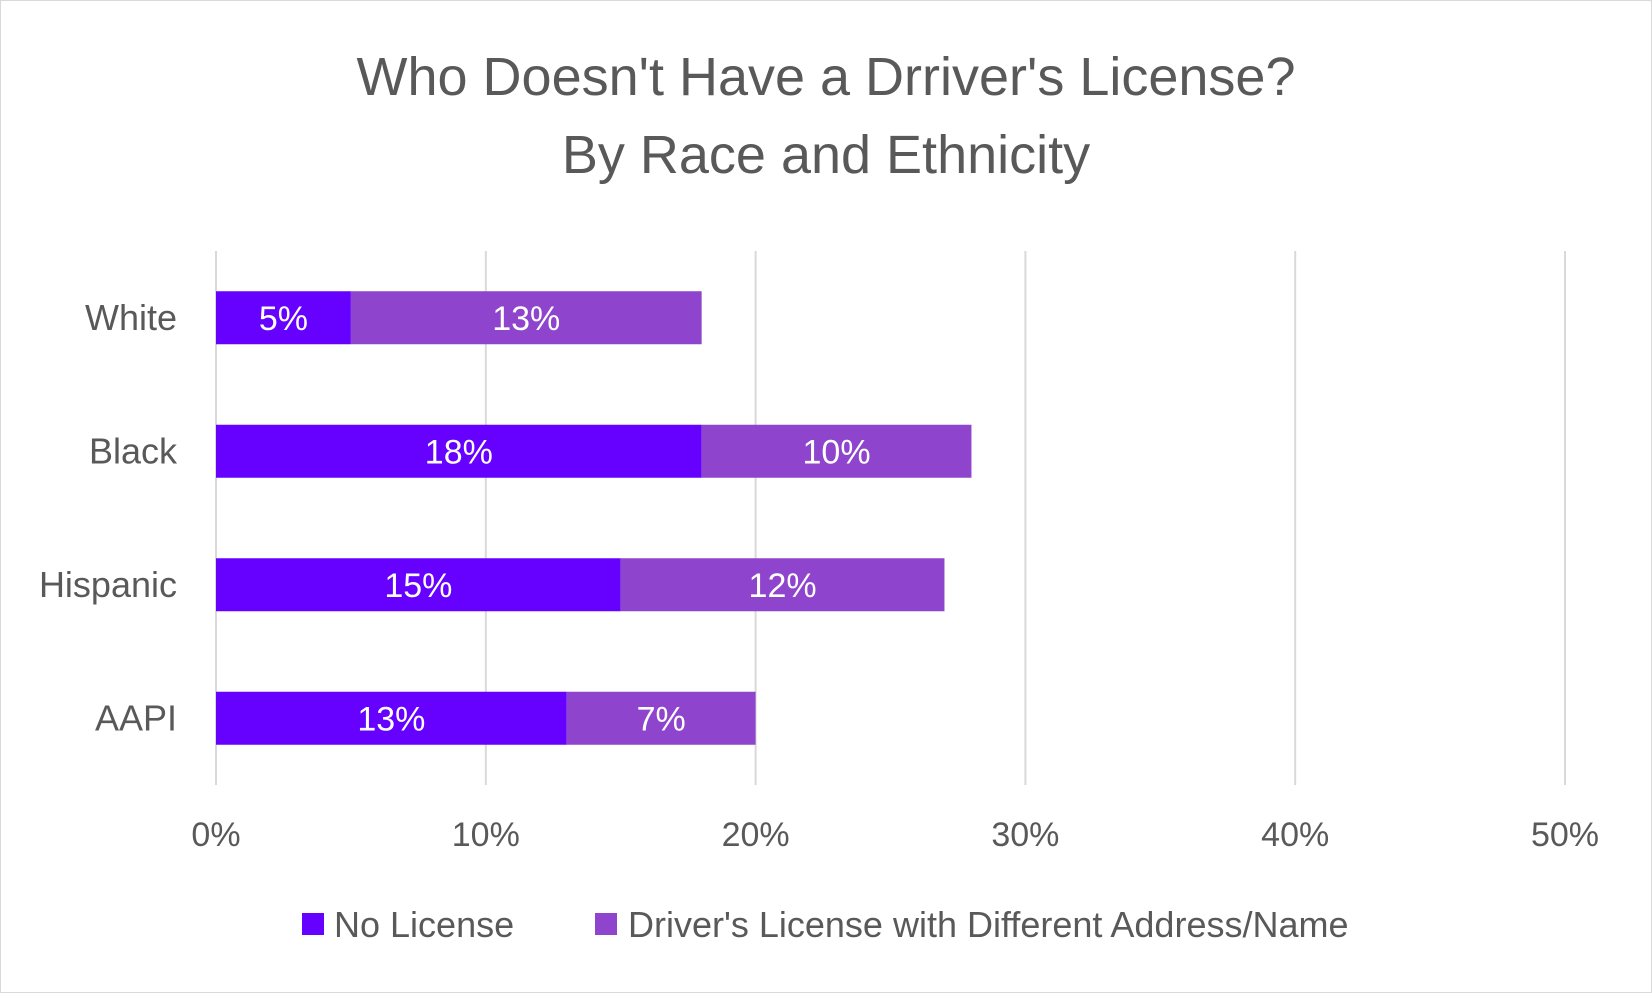 The width and height of the screenshot is (1652, 993). What do you see at coordinates (895, 835) in the screenshot?
I see `x-axis-tick-labels: 0% 10% 20% 30% 40% 50%` at bounding box center [895, 835].